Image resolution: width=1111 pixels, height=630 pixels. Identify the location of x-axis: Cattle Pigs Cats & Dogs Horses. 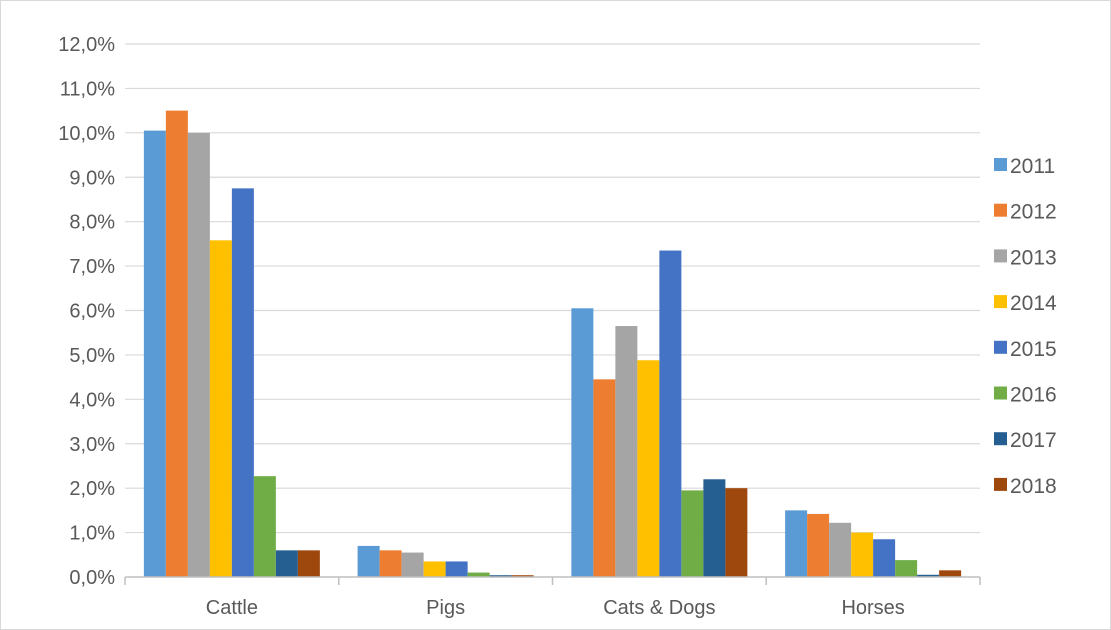
(552, 597).